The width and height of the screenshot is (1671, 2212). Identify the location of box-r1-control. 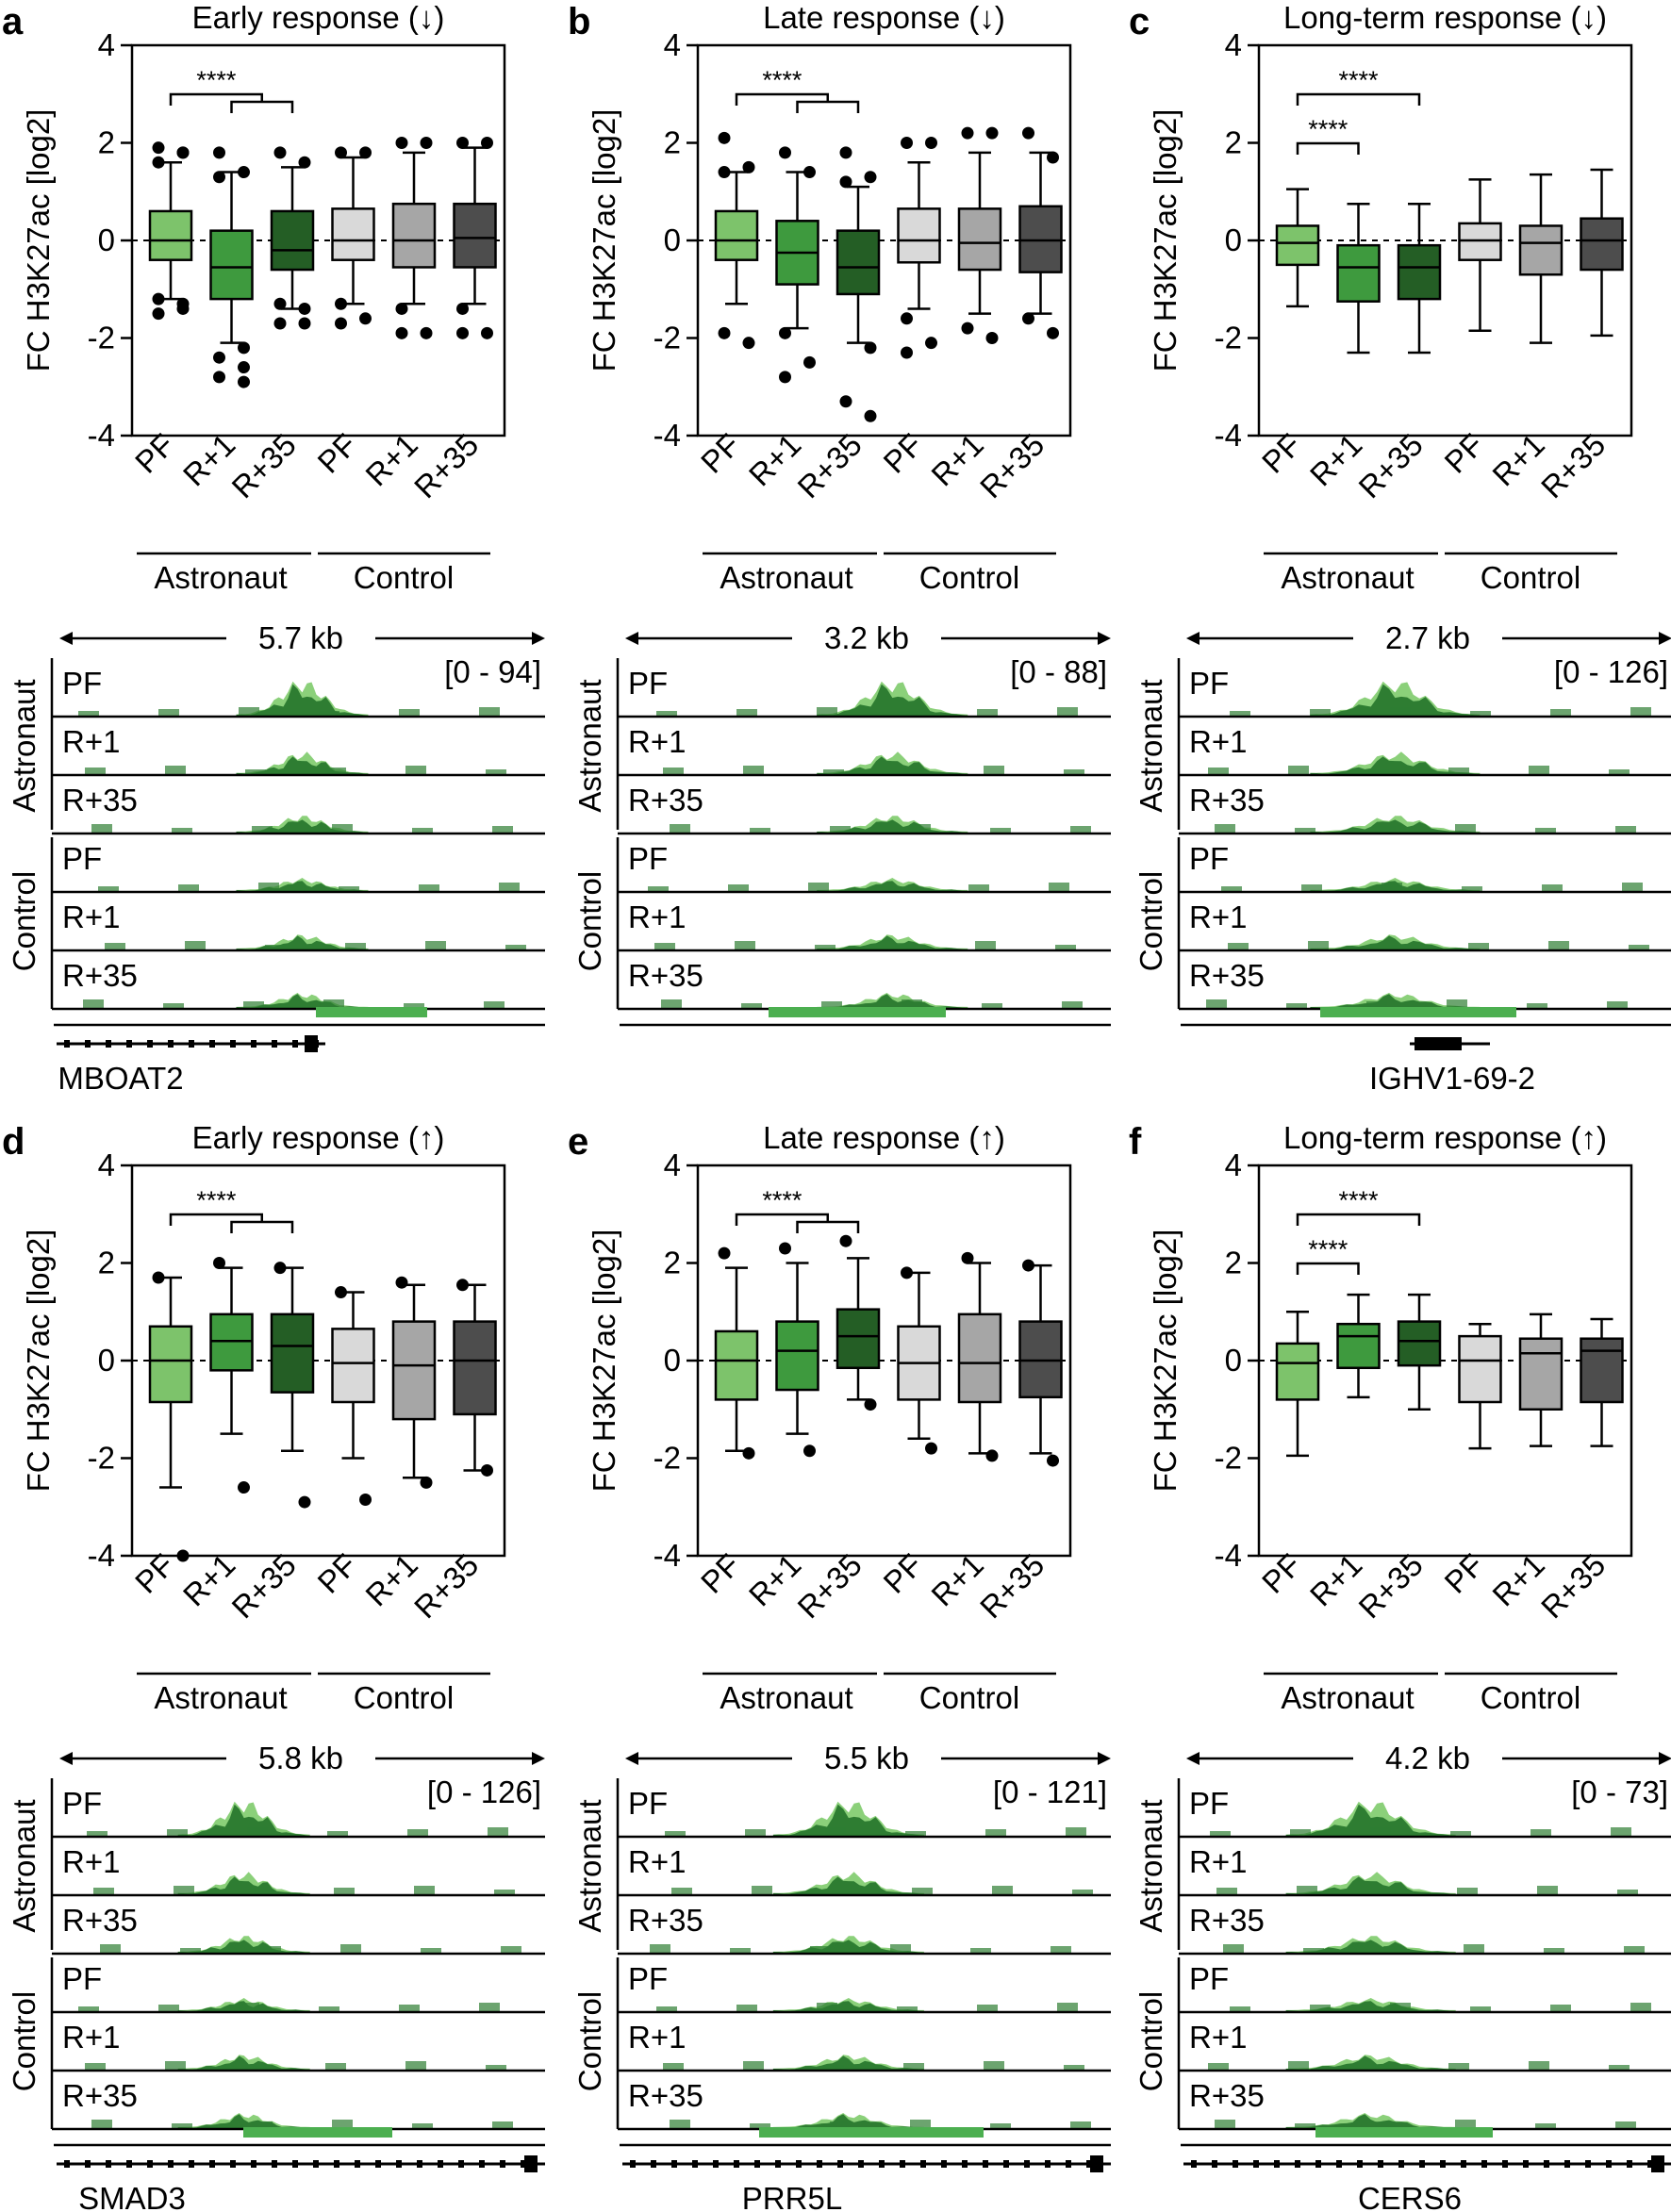
(414, 238).